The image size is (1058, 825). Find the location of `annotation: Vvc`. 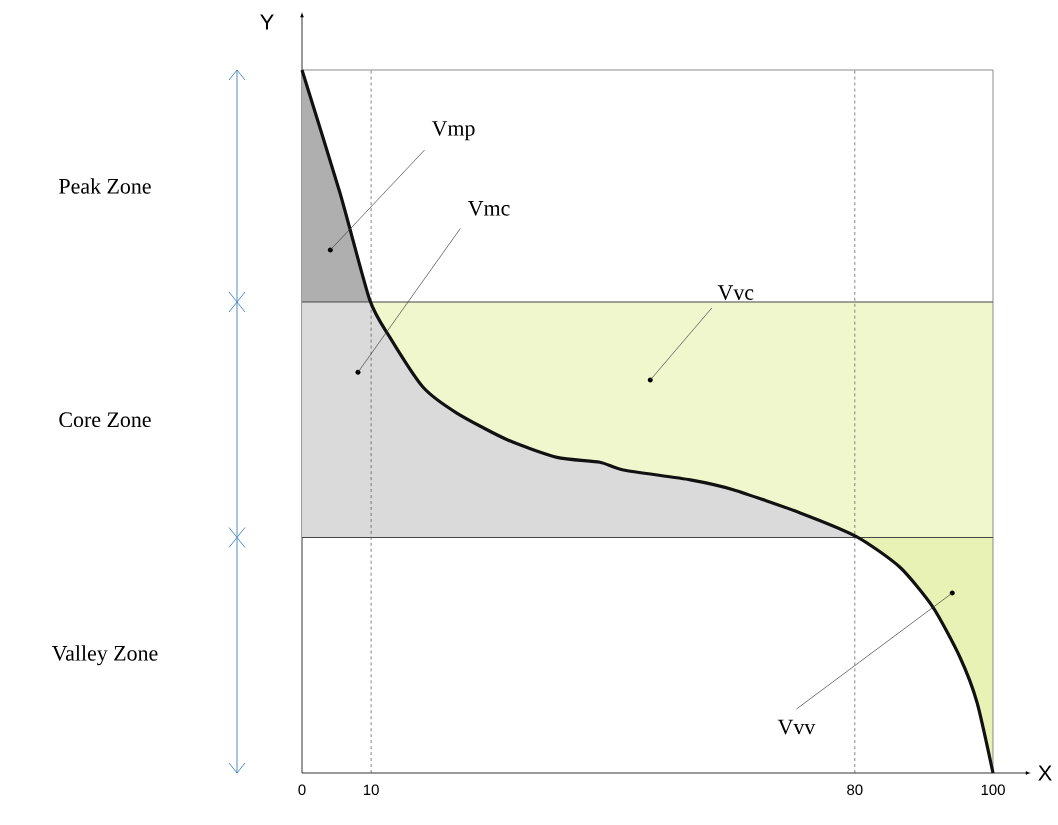

annotation: Vvc is located at coordinates (735, 292).